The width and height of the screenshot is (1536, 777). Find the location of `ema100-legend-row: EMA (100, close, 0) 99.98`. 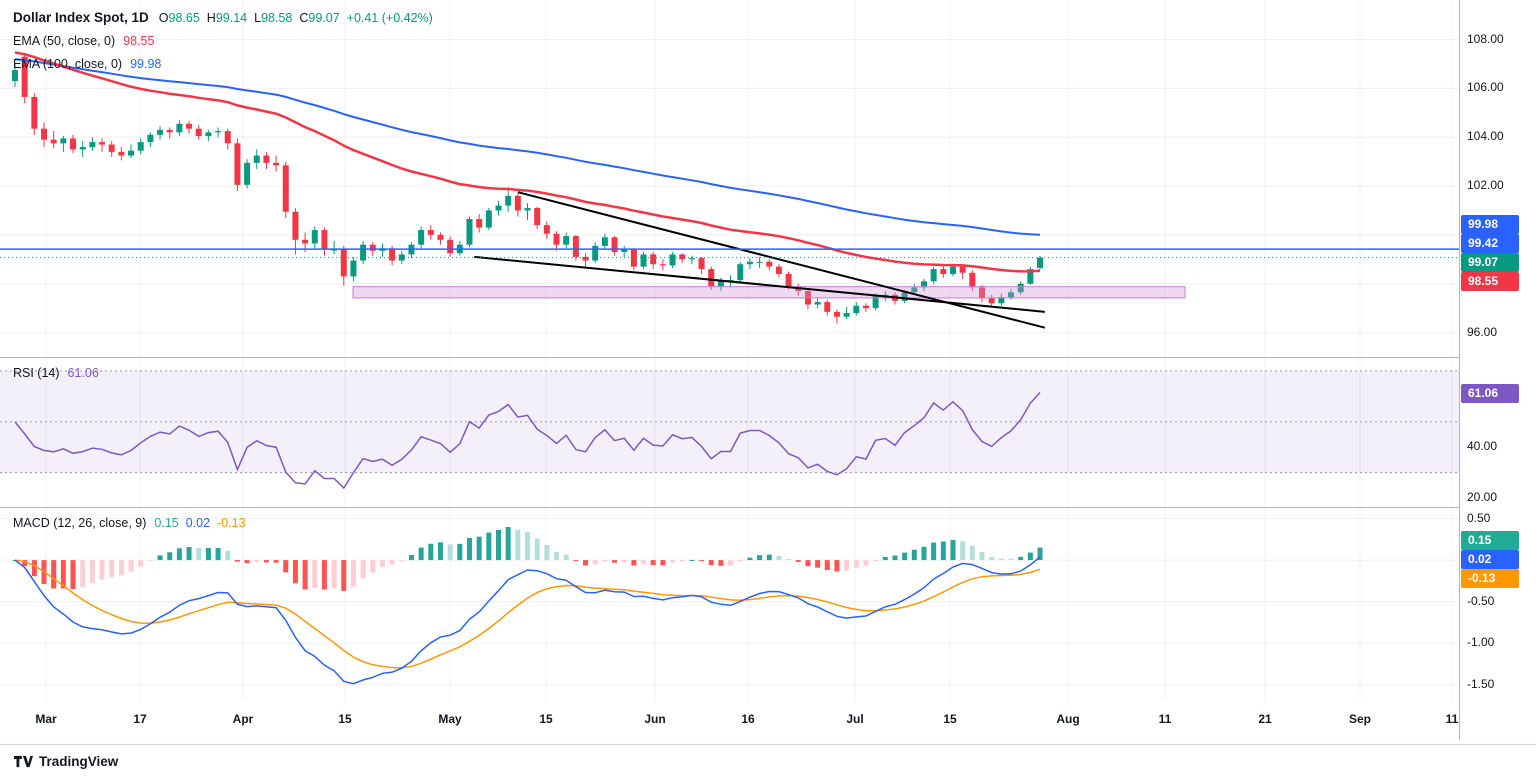

ema100-legend-row: EMA (100, close, 0) 99.98 is located at coordinates (223, 63).